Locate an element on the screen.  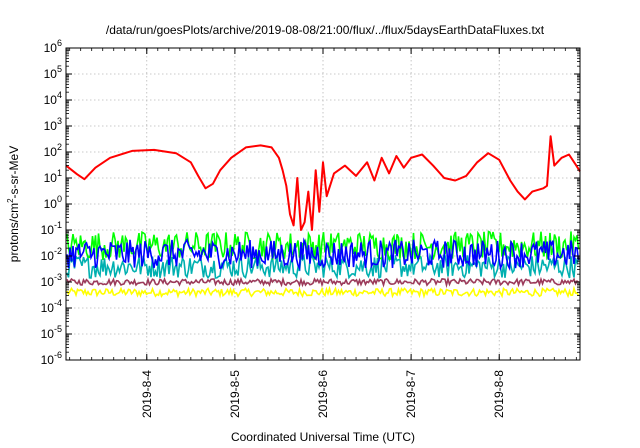
x-tick-label: 2019-8-4 is located at coordinates (147, 394).